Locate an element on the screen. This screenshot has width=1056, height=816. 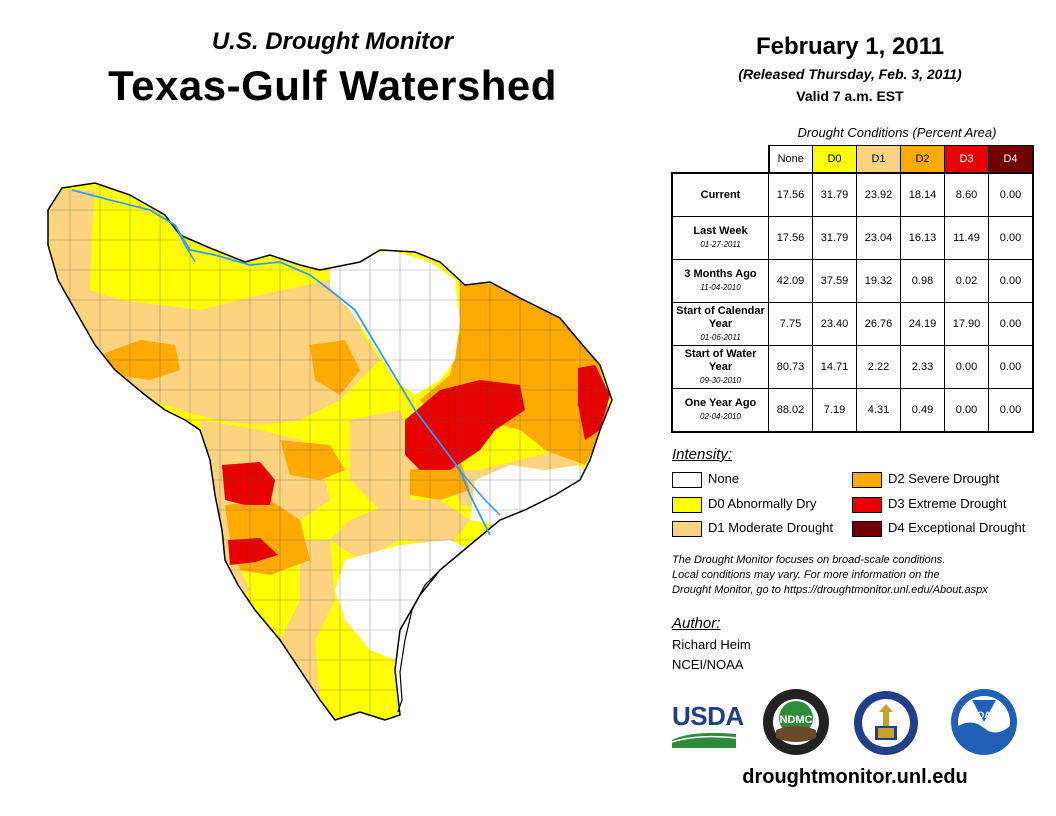
legend-label: D0 Abnormally Dry is located at coordinates (762, 503).